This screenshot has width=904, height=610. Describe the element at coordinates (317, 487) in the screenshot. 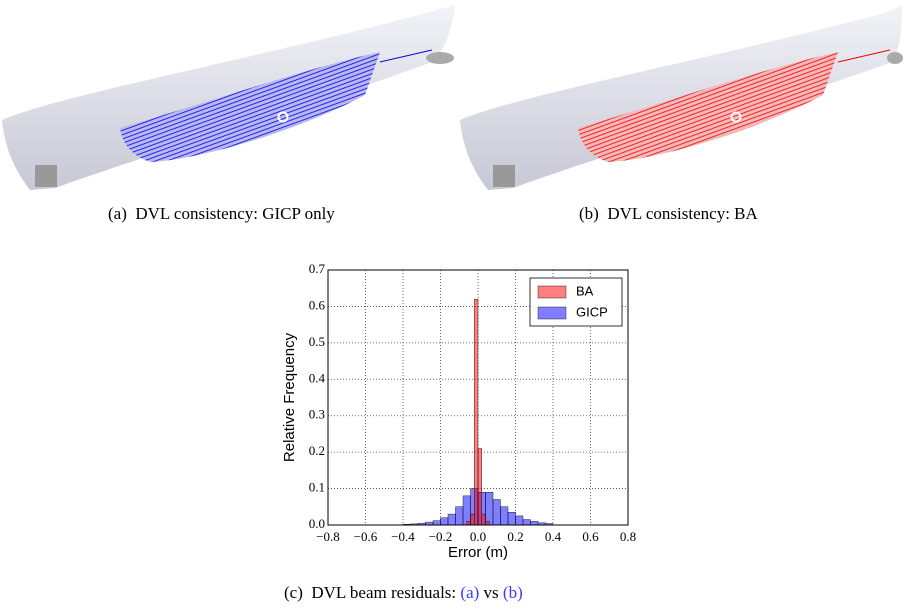

I see `y-tick-label: 0.1` at that location.